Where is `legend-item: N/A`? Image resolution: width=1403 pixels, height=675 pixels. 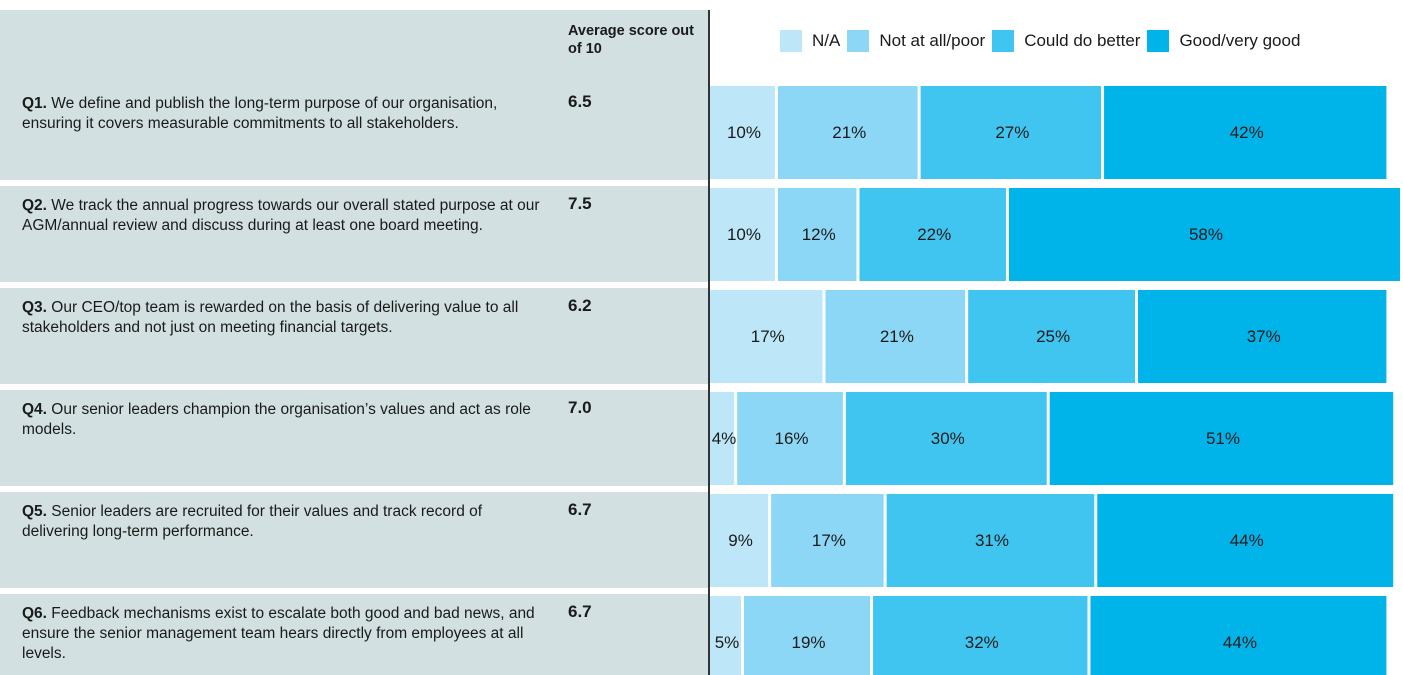 legend-item: N/A is located at coordinates (810, 41).